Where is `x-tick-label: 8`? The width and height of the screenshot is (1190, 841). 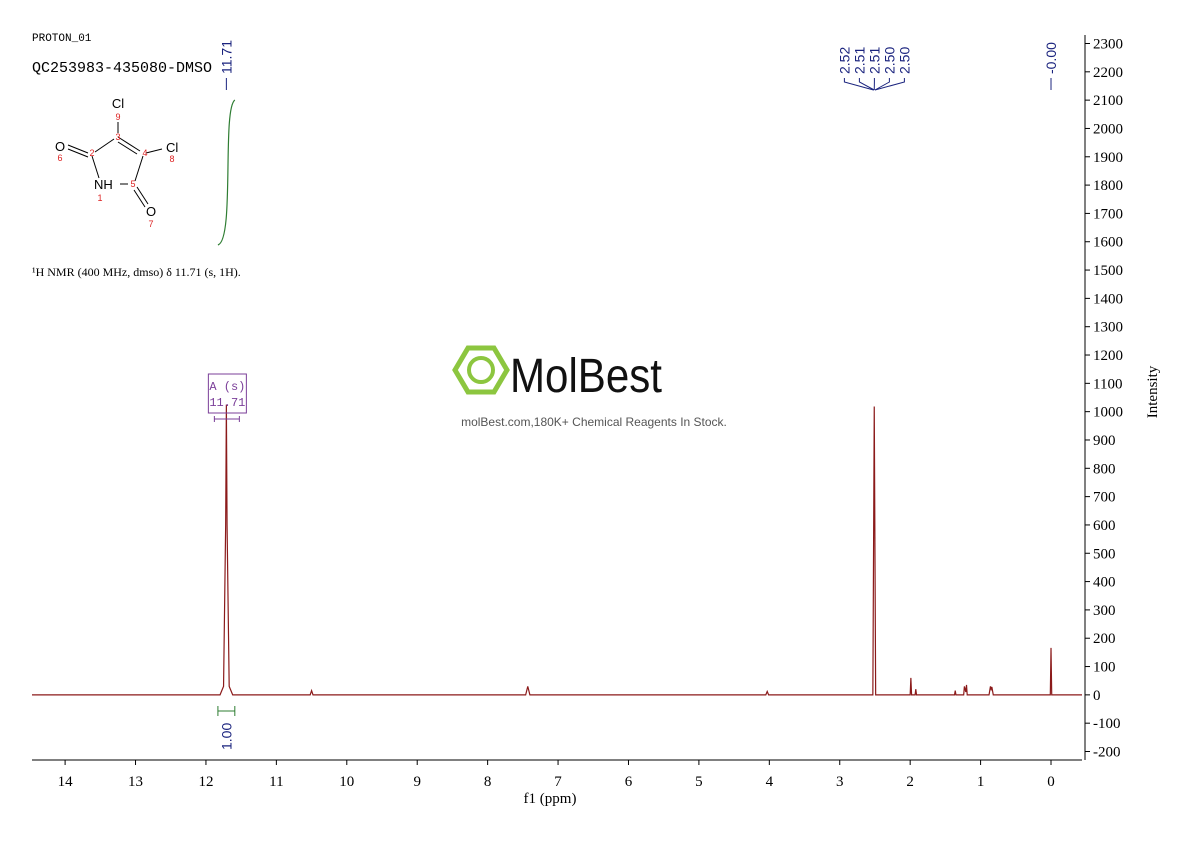 x-tick-label: 8 is located at coordinates (488, 782).